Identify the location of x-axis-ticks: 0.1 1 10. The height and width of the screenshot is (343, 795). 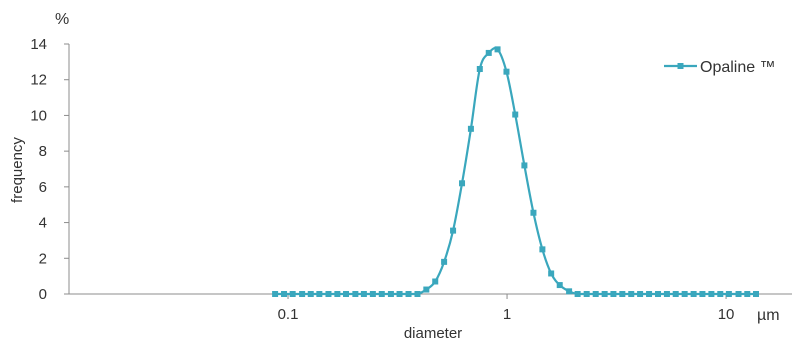
(506, 308).